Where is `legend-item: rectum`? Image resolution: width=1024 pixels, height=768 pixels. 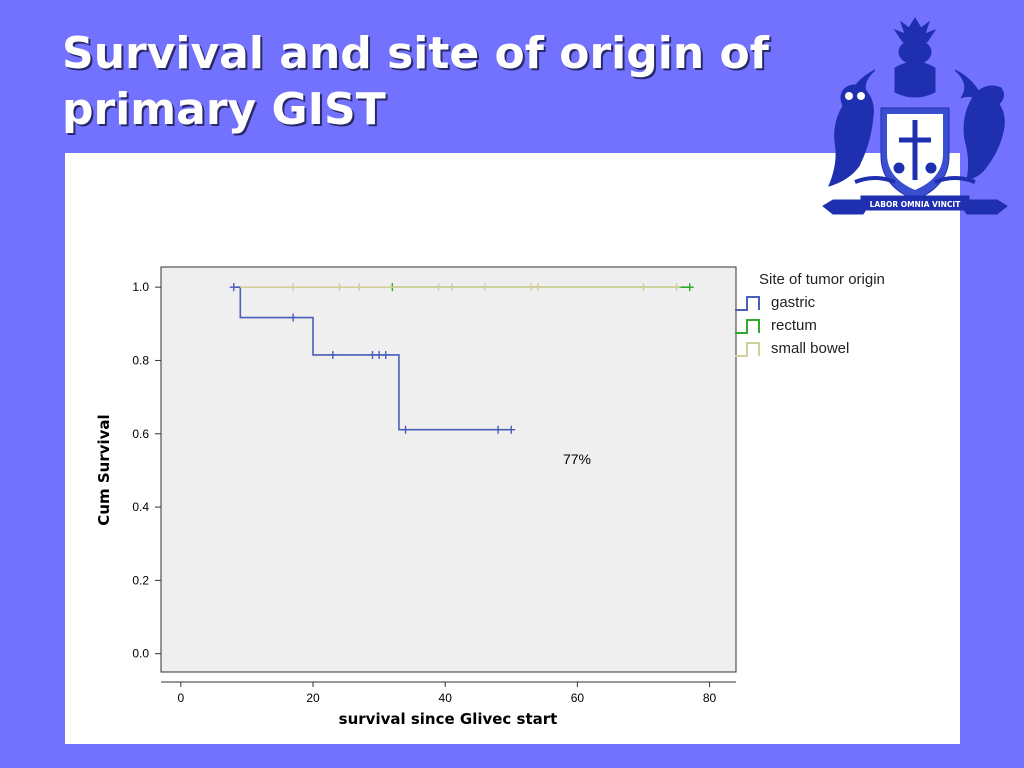
legend-item: rectum is located at coordinates (794, 325).